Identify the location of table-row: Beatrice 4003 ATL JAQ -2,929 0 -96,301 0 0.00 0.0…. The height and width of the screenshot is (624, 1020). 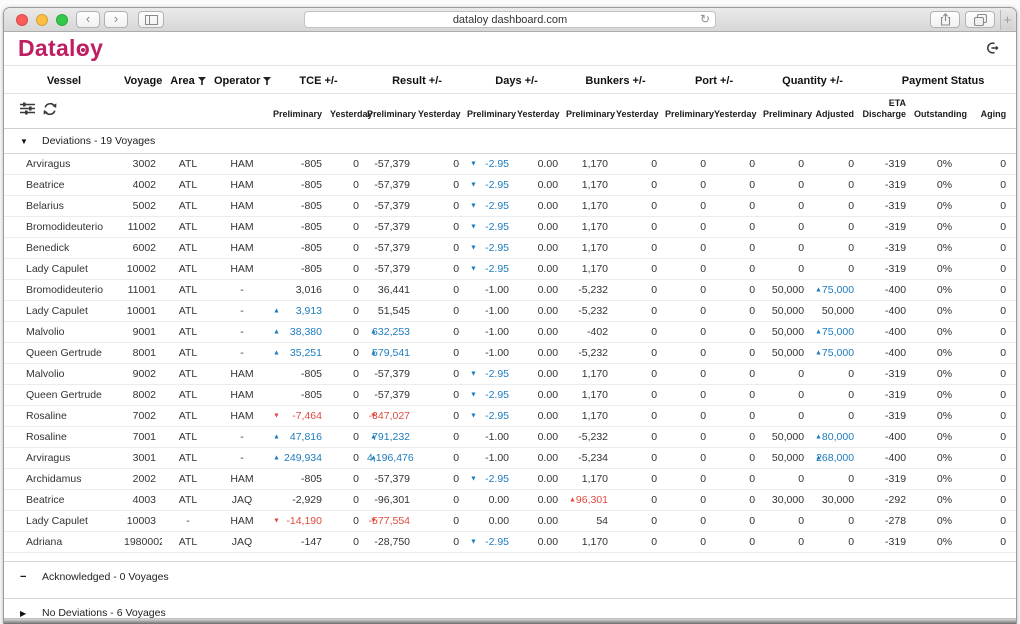
(510, 500).